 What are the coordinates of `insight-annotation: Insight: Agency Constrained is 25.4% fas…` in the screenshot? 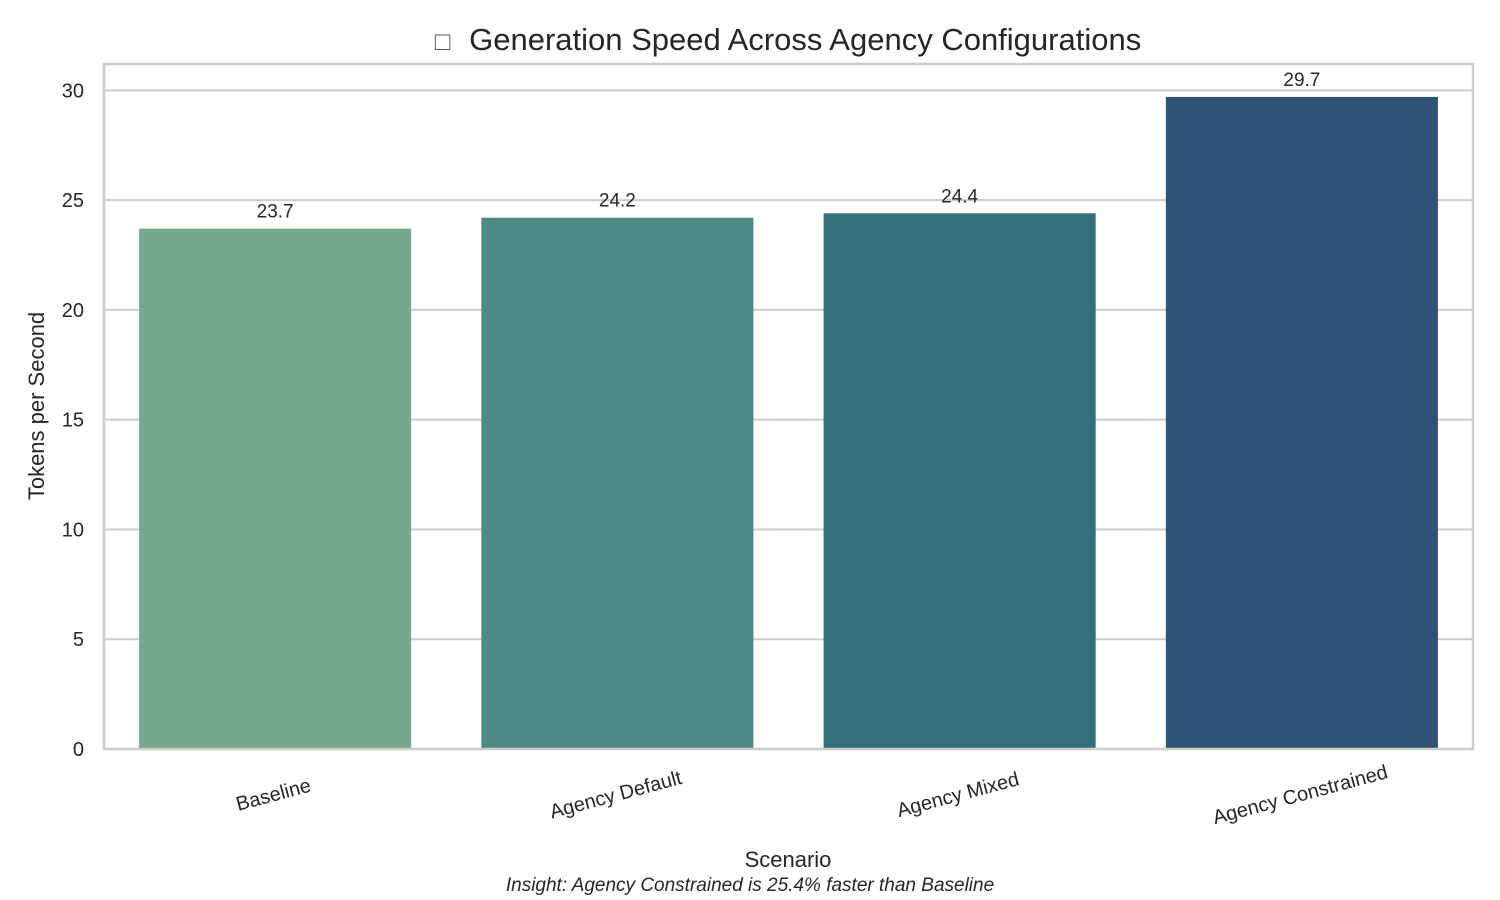 It's located at (750, 885).